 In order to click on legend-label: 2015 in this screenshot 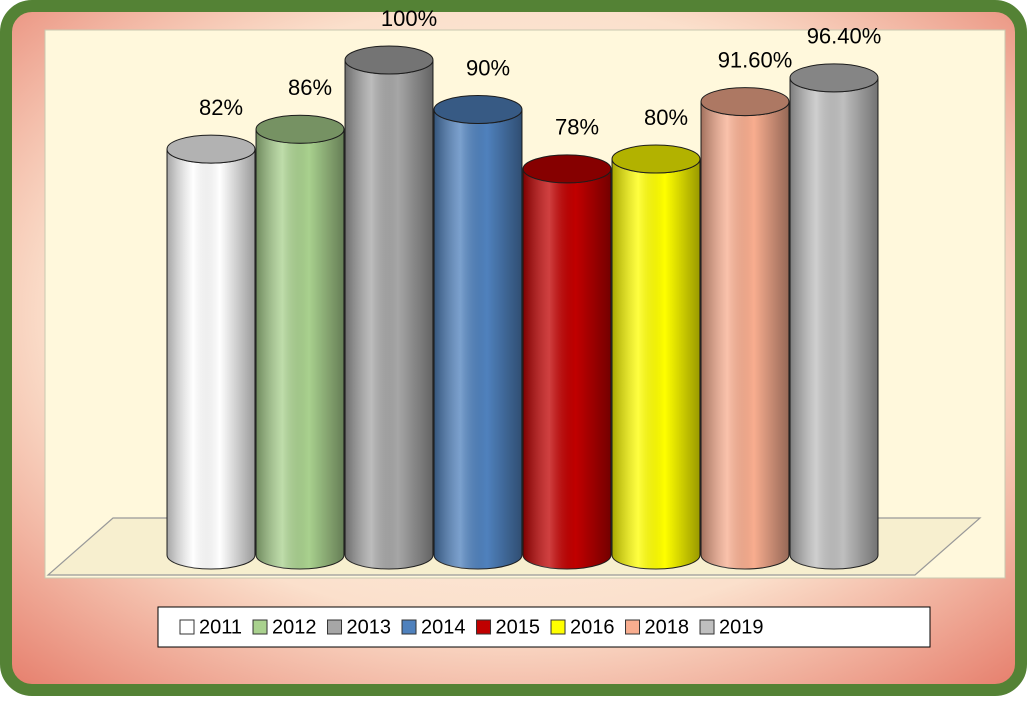, I will do `click(518, 627)`.